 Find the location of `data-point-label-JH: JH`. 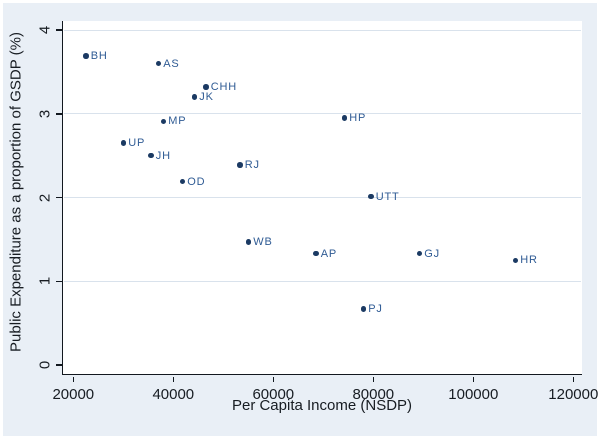

data-point-label-JH: JH is located at coordinates (163, 155).